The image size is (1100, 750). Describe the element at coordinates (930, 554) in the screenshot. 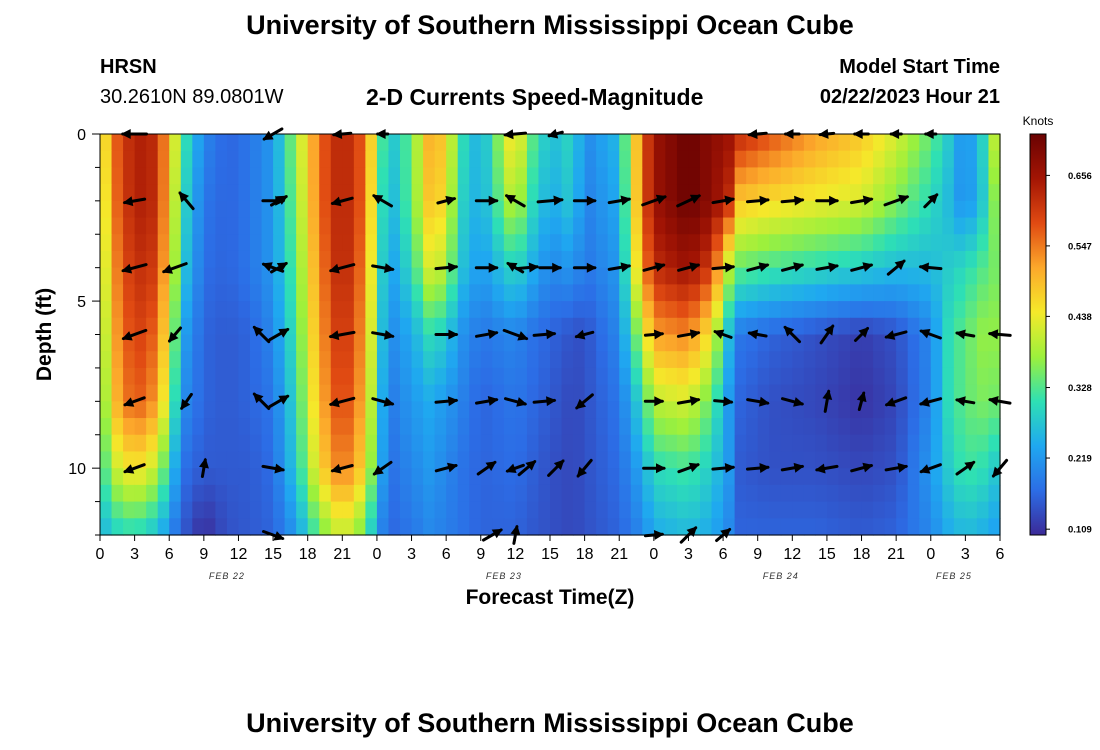

I see `x-tick-label: 0` at that location.